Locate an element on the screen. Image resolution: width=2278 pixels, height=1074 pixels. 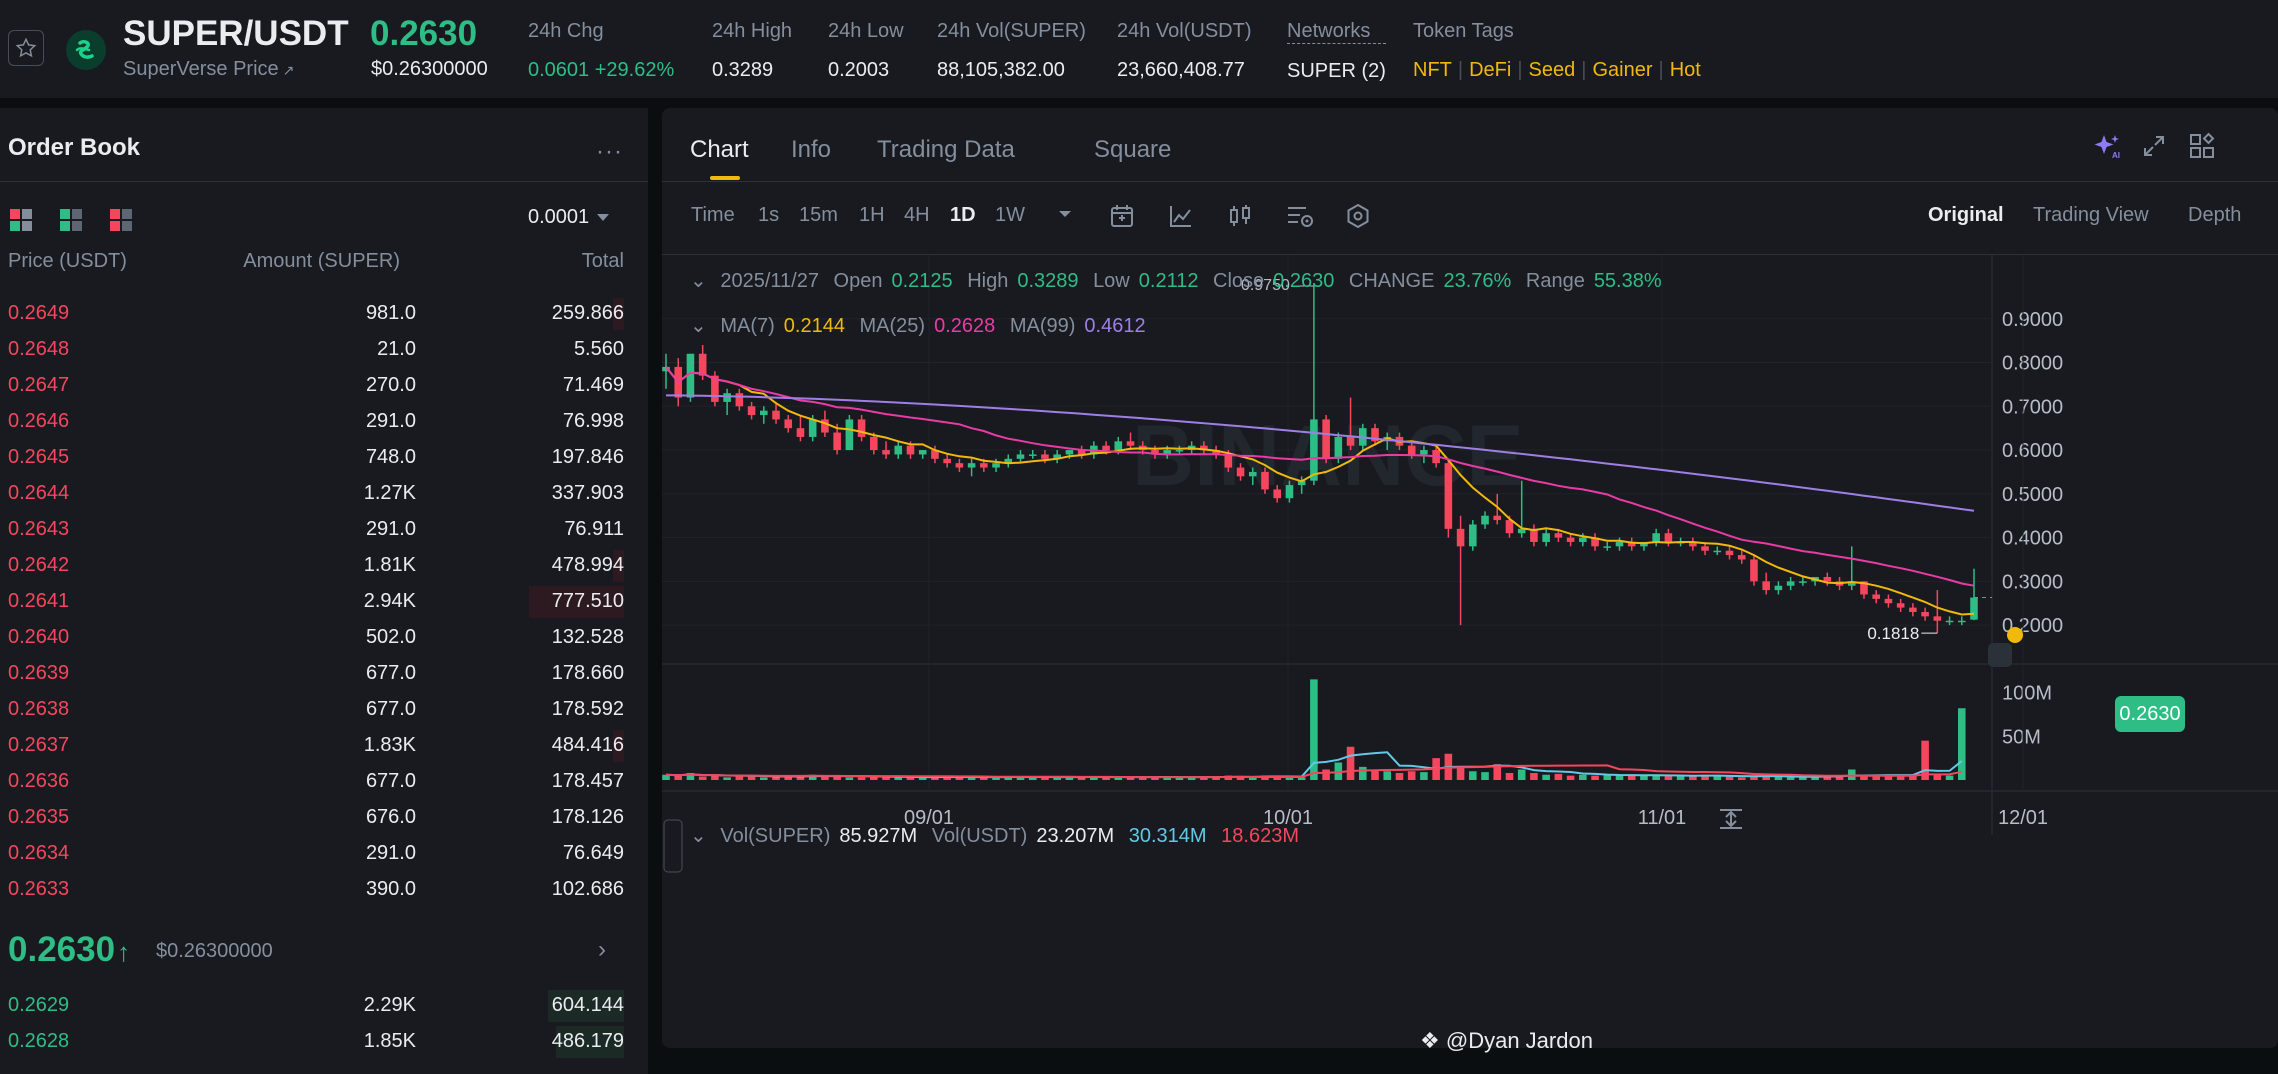
ohlc-close: 0.2630 is located at coordinates (1304, 281).